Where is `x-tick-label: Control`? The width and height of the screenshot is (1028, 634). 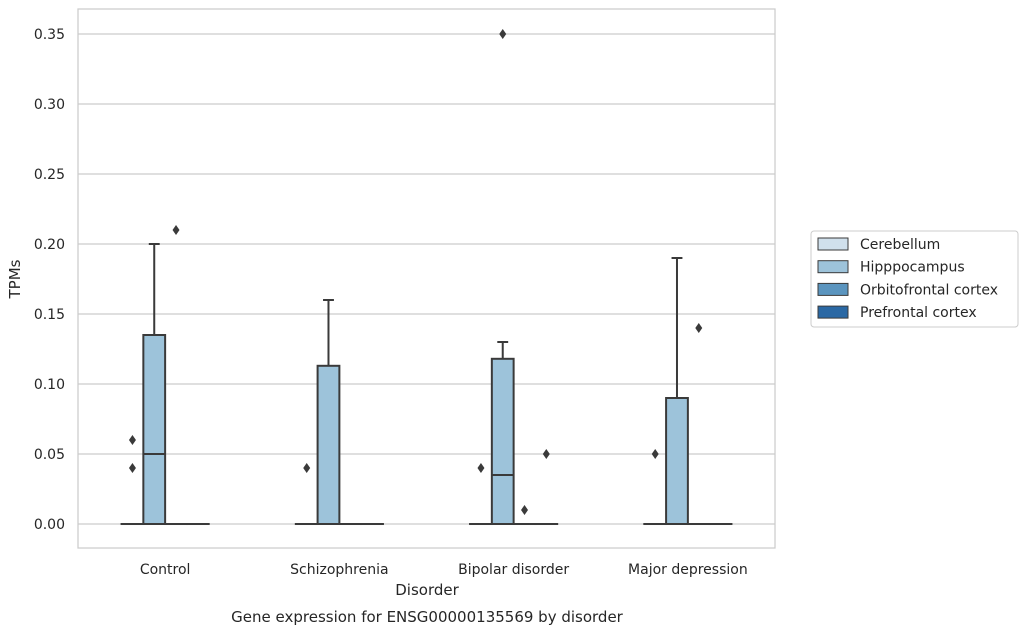
x-tick-label: Control is located at coordinates (165, 570).